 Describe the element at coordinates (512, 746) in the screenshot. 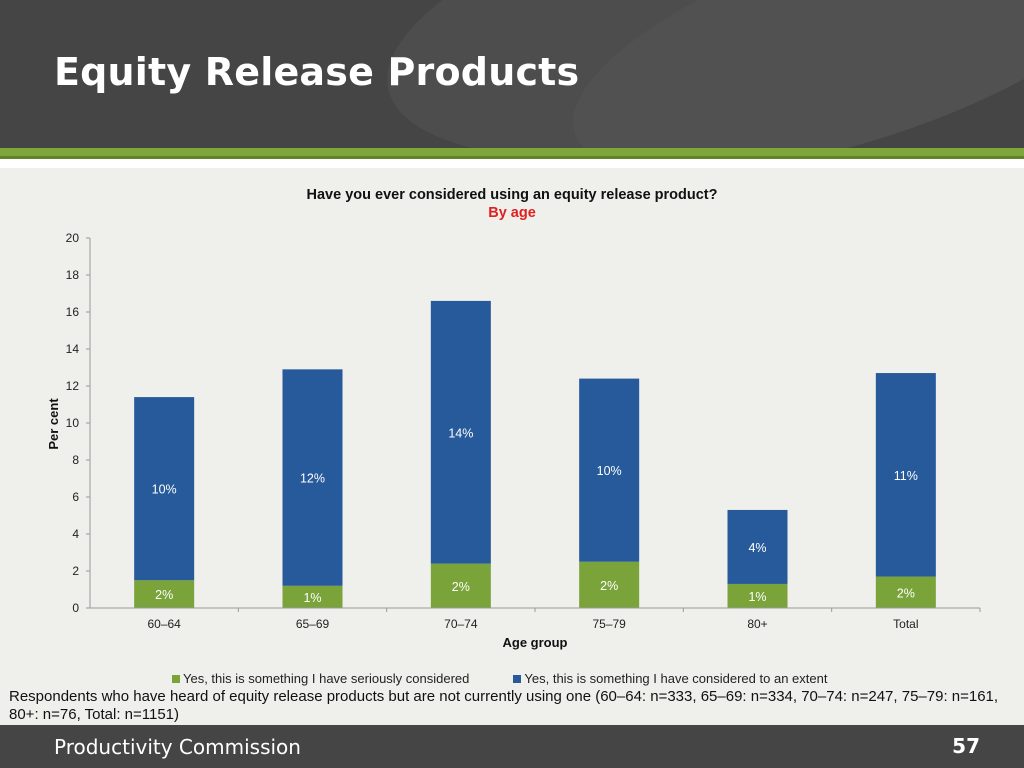

I see `slide-footer: Productivity Commission 57` at that location.